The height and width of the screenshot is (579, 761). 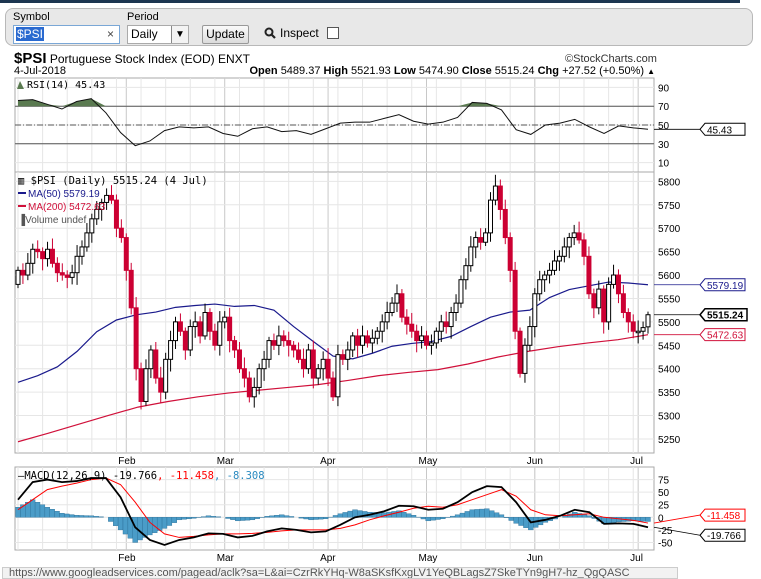 What do you see at coordinates (301, 33) in the screenshot?
I see `inspect-toggle: Inspect` at bounding box center [301, 33].